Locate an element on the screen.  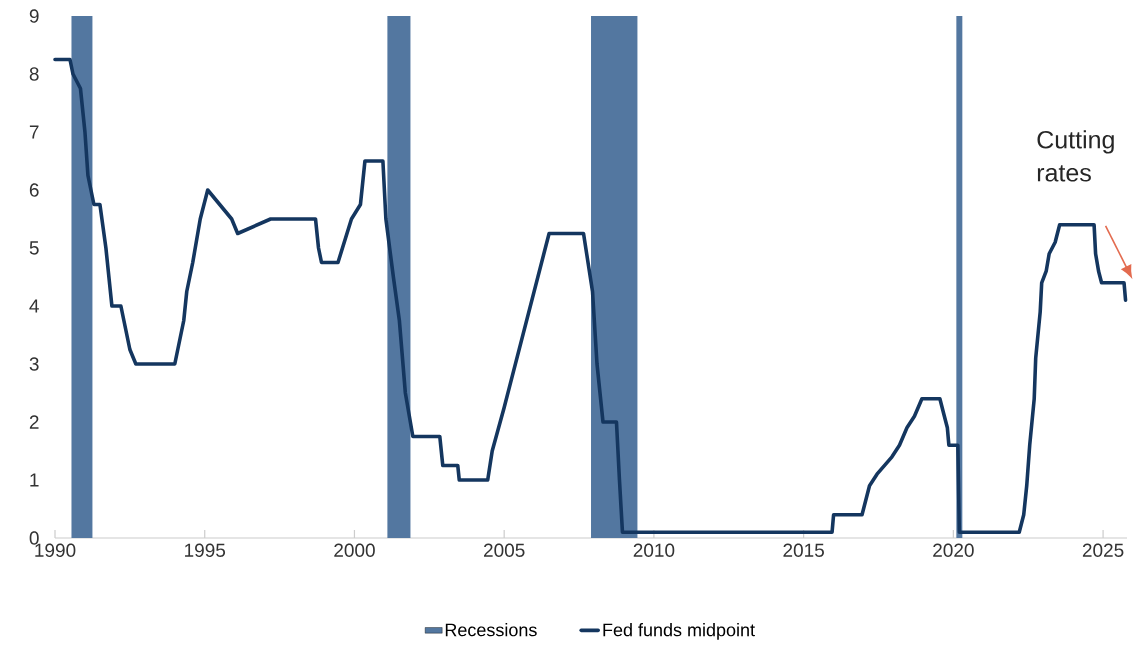
y-tick-label: 0 is located at coordinates (34, 538).